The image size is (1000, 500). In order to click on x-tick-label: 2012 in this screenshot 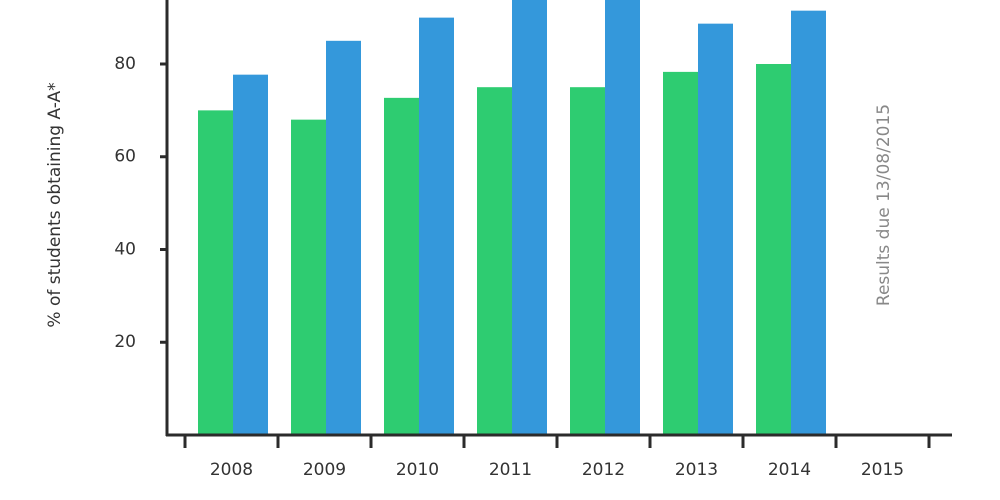, I will do `click(603, 470)`.